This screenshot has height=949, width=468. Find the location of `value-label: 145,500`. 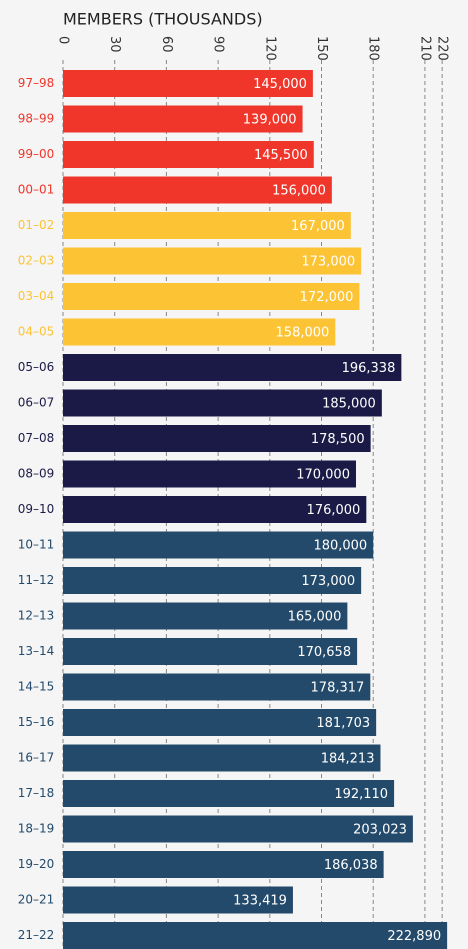

value-label: 145,500 is located at coordinates (281, 155).